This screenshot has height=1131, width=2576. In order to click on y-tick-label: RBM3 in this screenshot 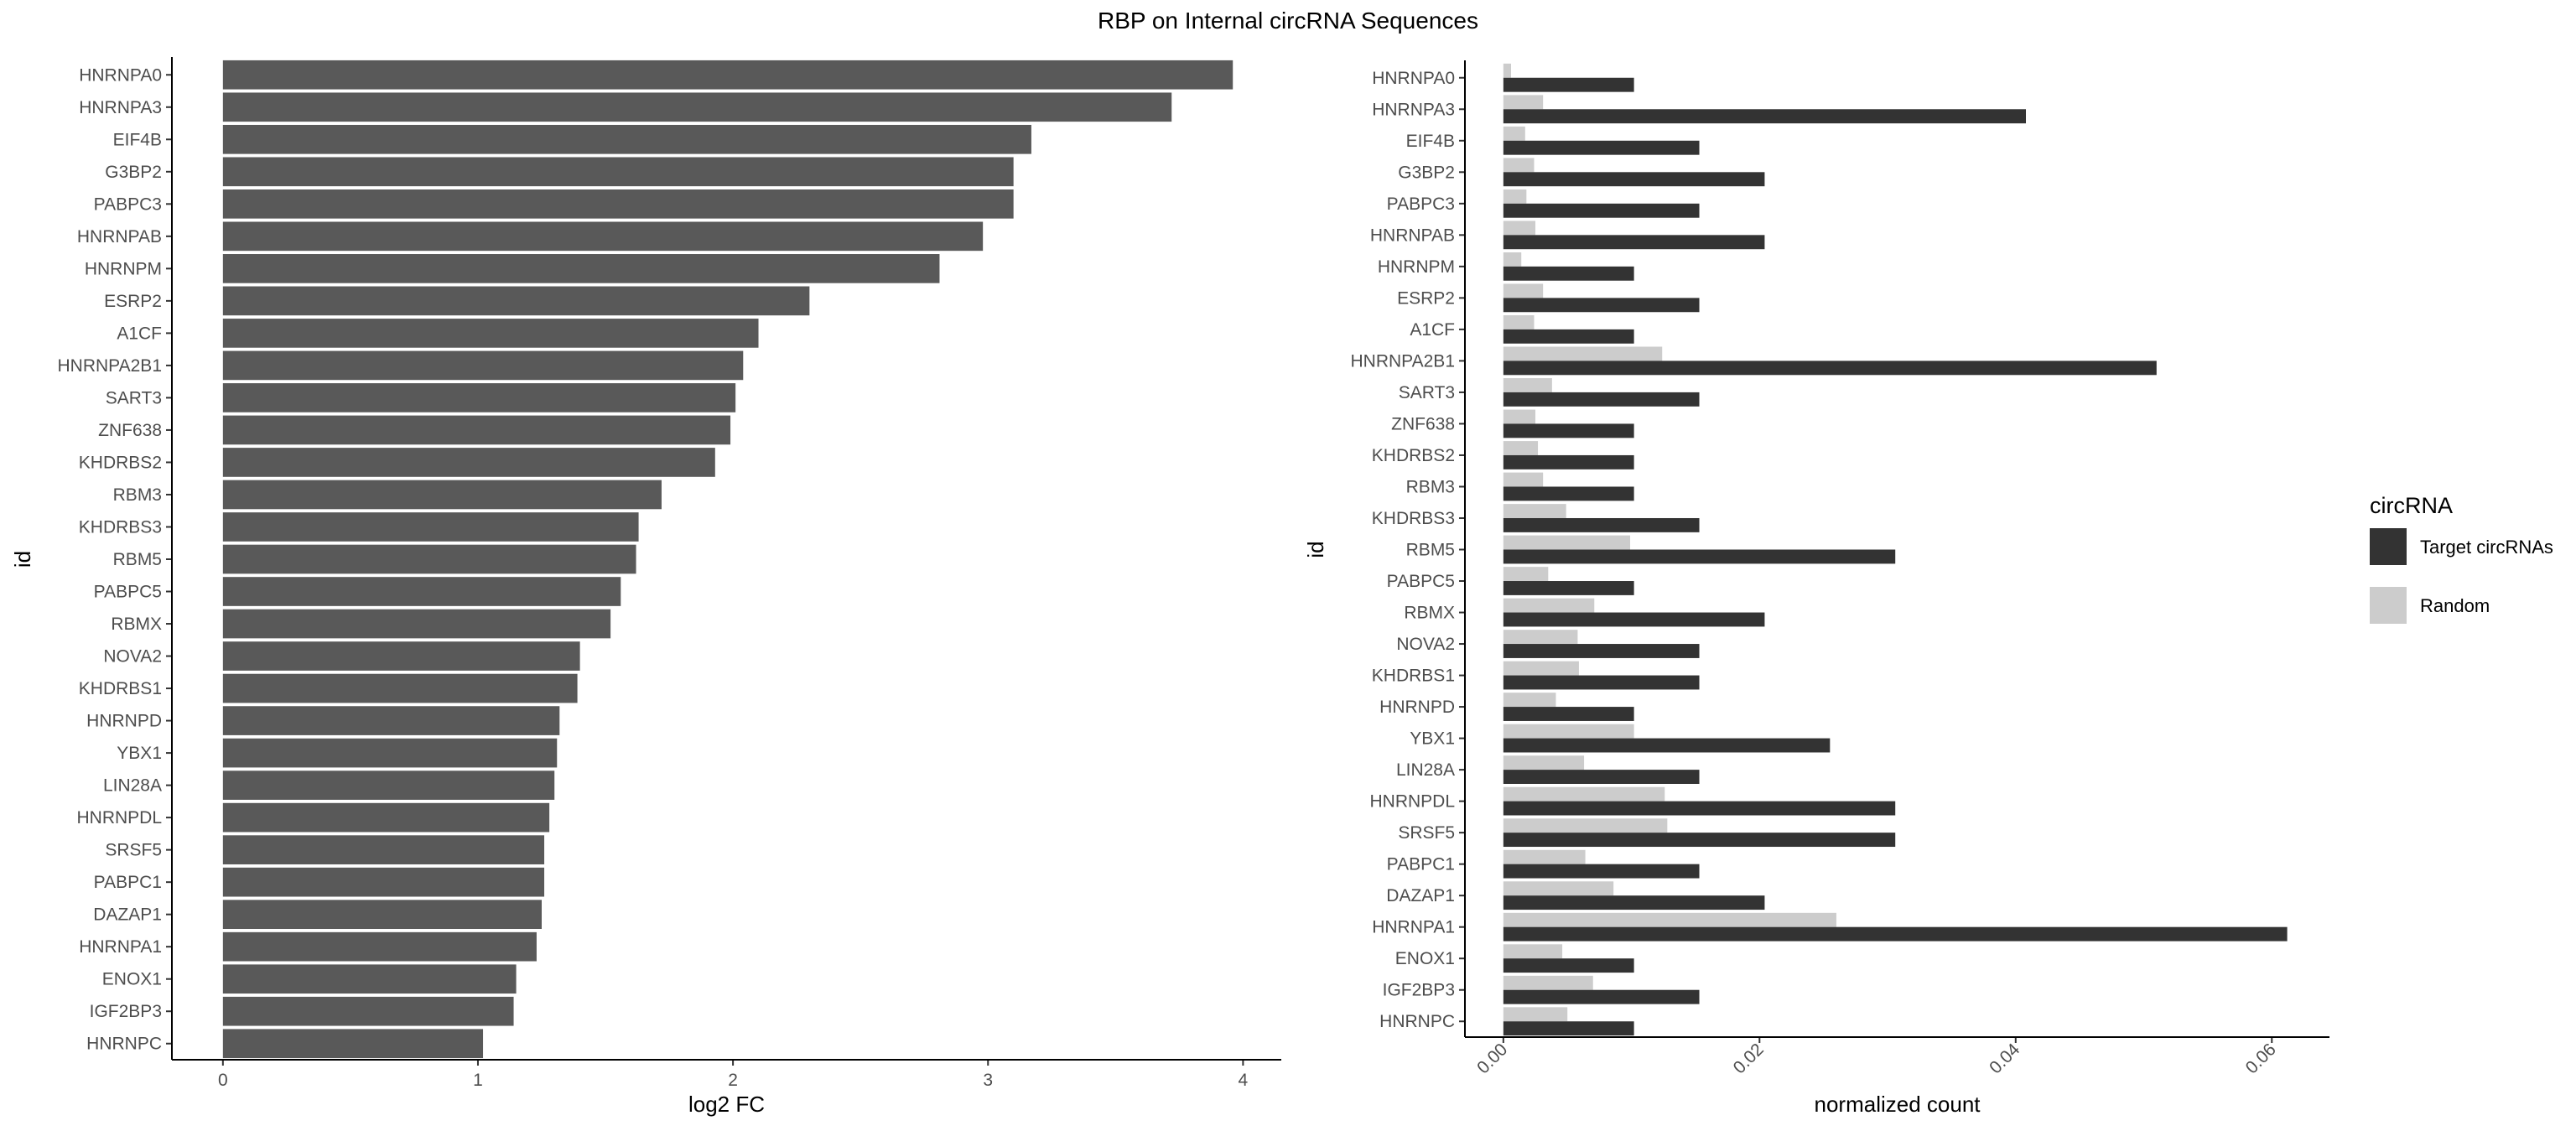, I will do `click(137, 495)`.